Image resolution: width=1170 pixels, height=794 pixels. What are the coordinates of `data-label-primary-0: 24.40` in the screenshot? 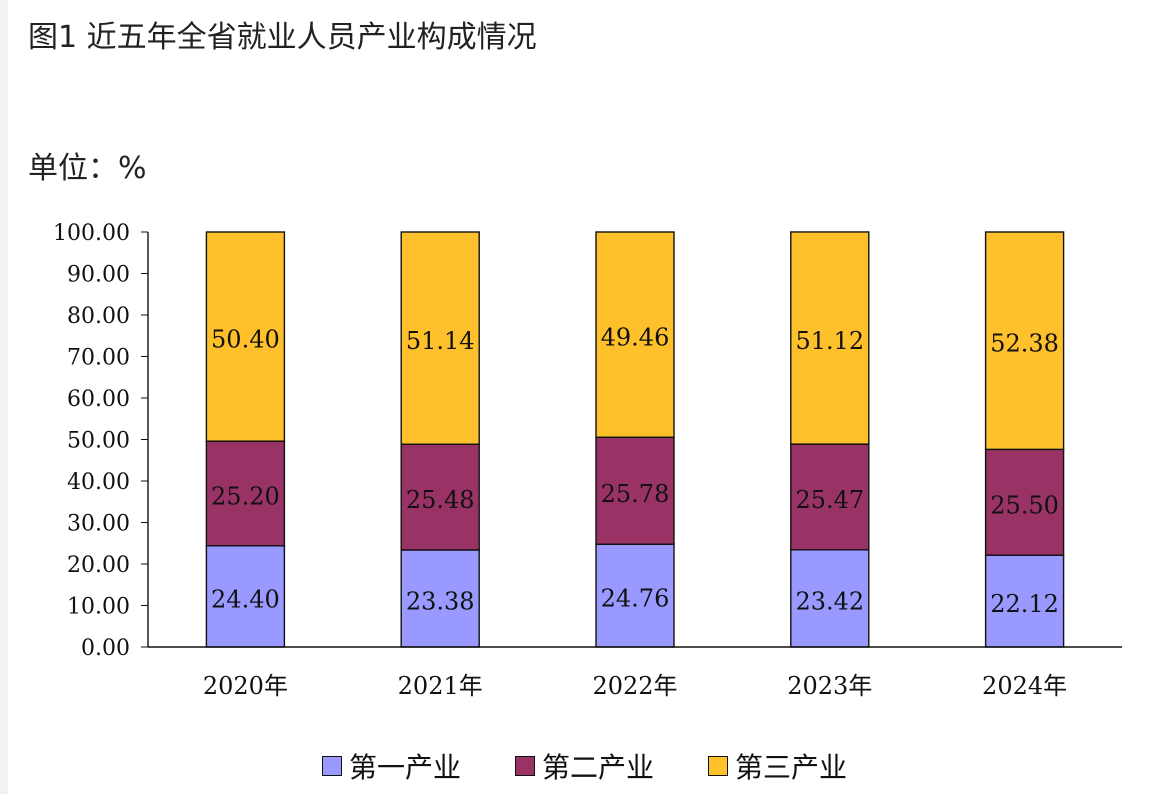 It's located at (245, 599).